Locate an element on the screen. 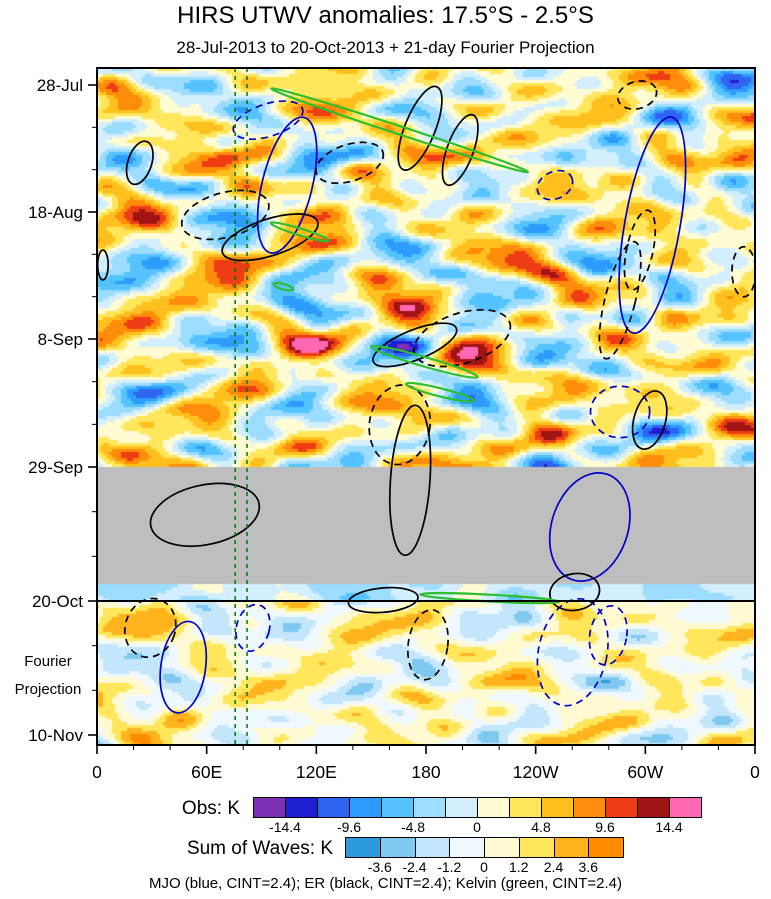  obs-colorbar is located at coordinates (477, 807).